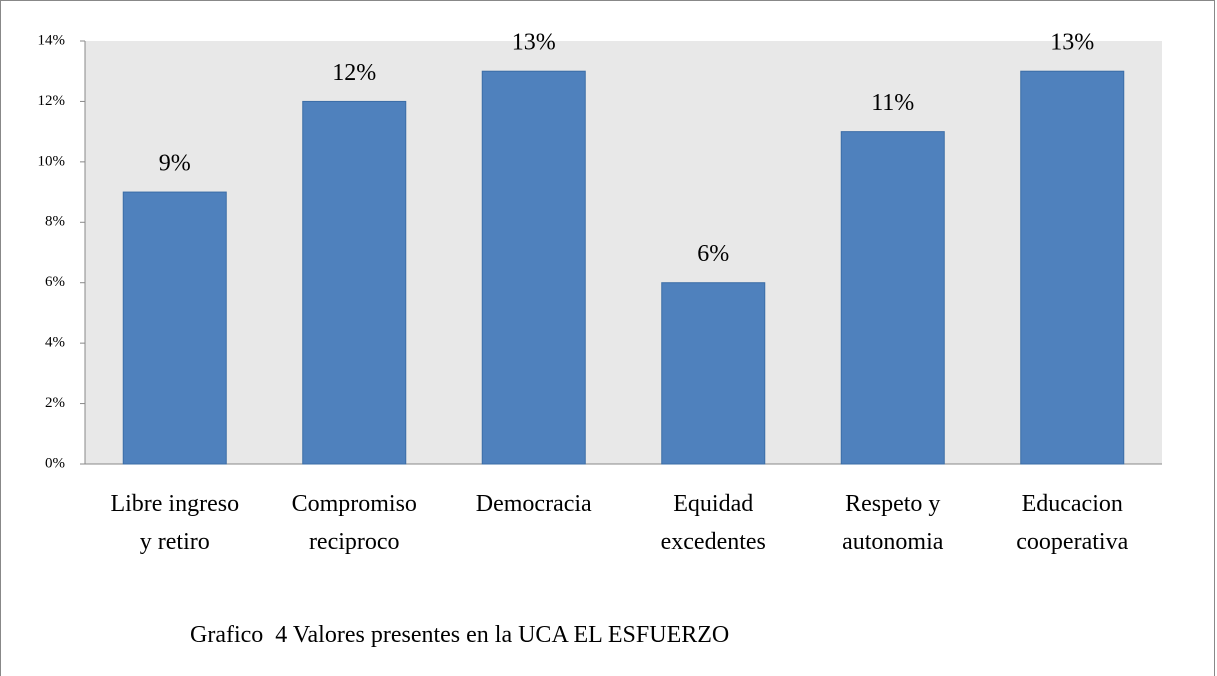 Image resolution: width=1217 pixels, height=676 pixels. What do you see at coordinates (1072, 523) in the screenshot?
I see `x-tick-label: Educacion cooperativa` at bounding box center [1072, 523].